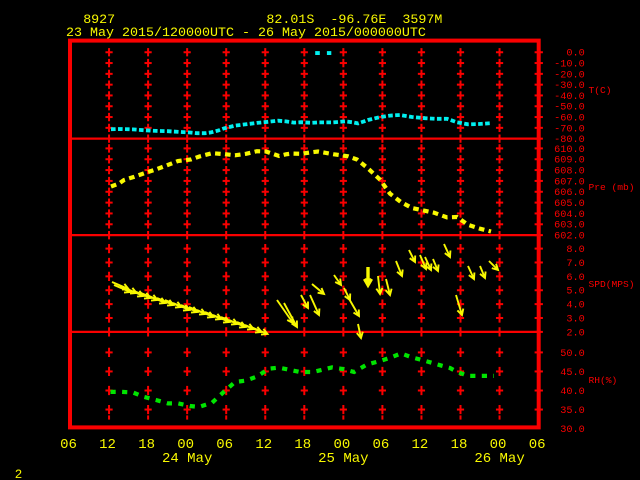 The width and height of the screenshot is (640, 480). Describe the element at coordinates (569, 64) in the screenshot. I see `svg-text: -10.0` at that location.